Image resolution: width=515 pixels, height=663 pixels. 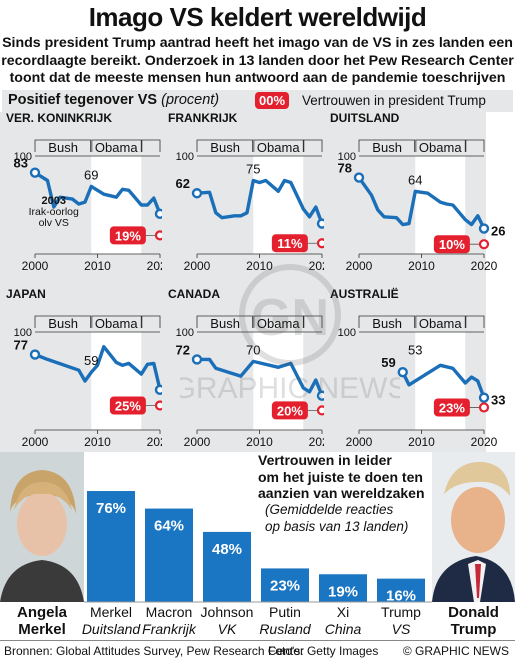 What do you see at coordinates (128, 406) in the screenshot?
I see `trump-badge-label: 25%` at bounding box center [128, 406].